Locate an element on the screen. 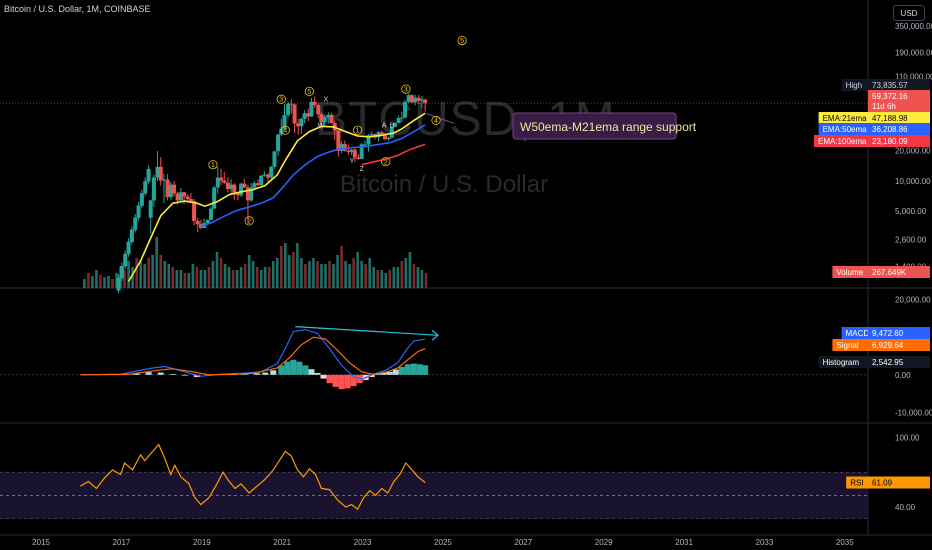 This screenshot has width=932, height=550. time-tick-label: 2029 is located at coordinates (604, 542).